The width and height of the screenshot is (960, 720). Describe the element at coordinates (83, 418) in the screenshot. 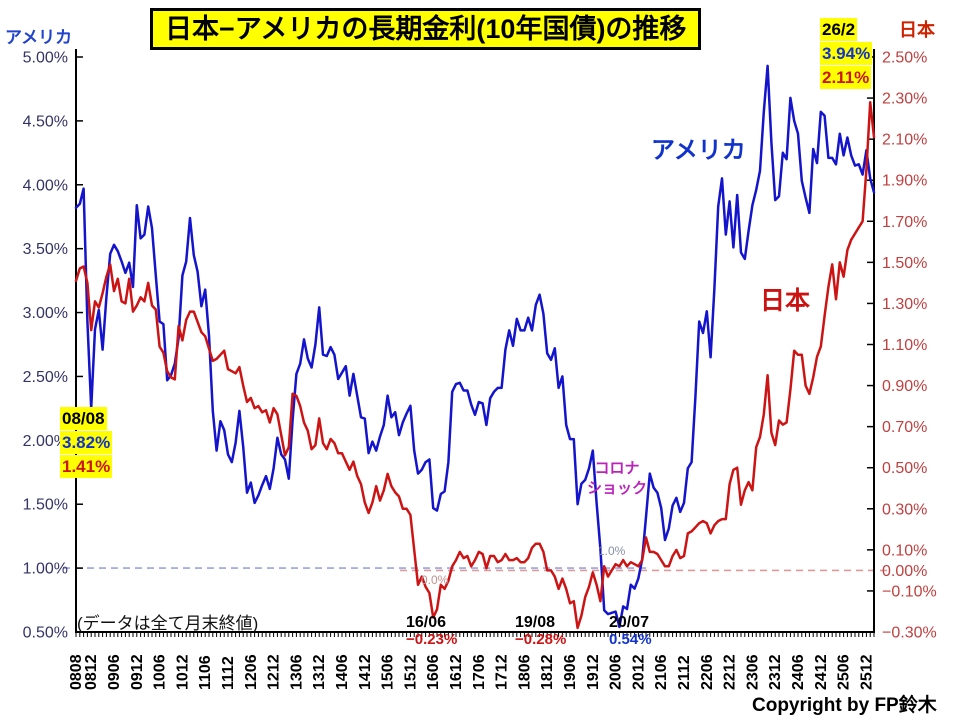

I see `start-annotation-date: 08/08` at that location.